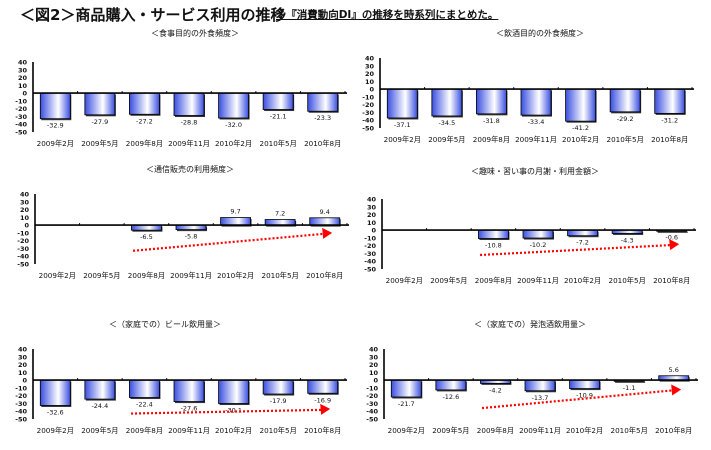  I want to click on chart-title-6: ＜（家庭での）発泡酒飲用量＞, so click(530, 324).